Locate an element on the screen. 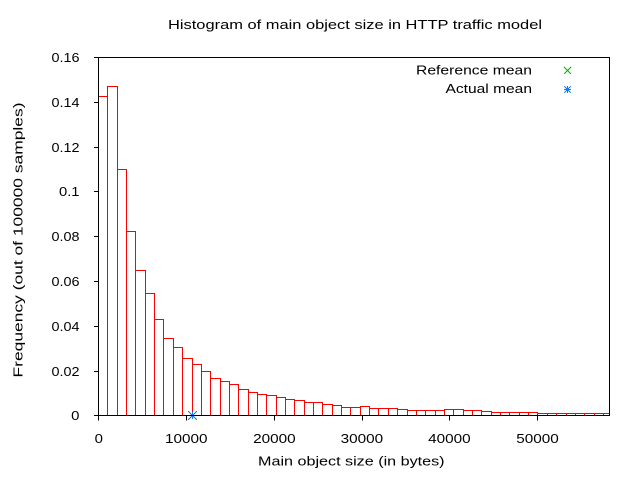 This screenshot has height=480, width=640. svg-text:Frequency (out of 100000 sampl: Frequency (out of 100000 samples) is located at coordinates (17, 240).